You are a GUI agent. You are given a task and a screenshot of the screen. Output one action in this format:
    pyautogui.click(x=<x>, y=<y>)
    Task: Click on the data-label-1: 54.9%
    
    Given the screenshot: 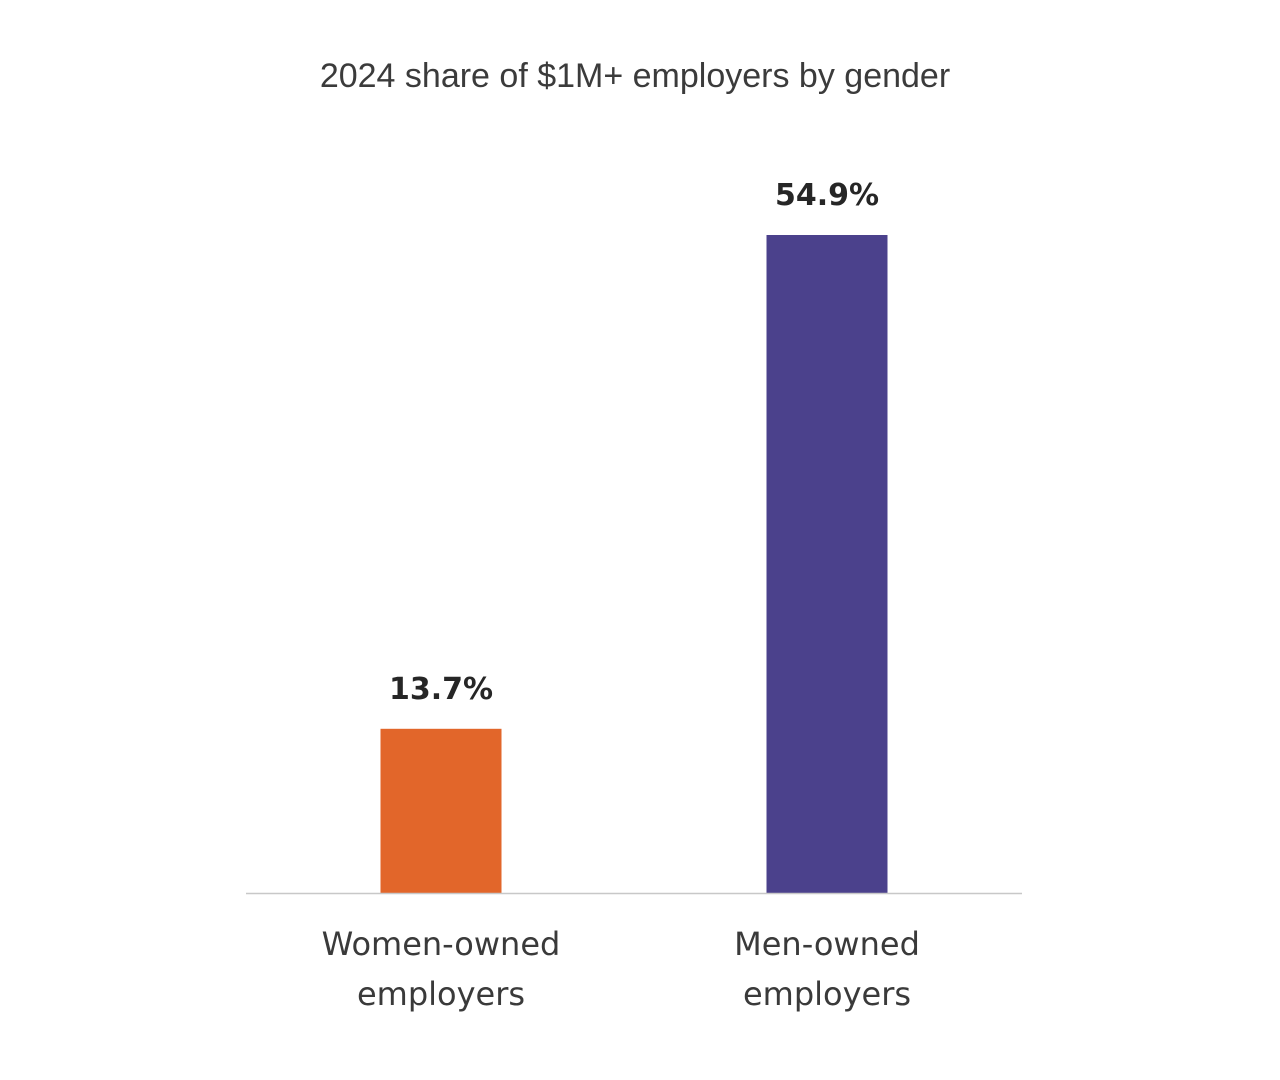 What is the action you would take?
    pyautogui.click(x=827, y=195)
    